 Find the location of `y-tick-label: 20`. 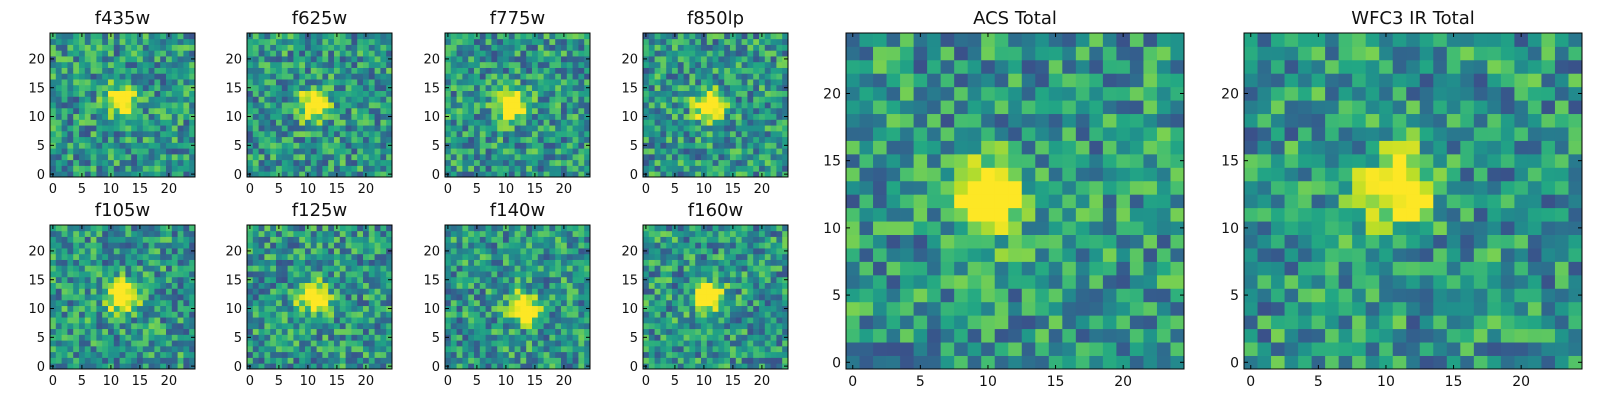

y-tick-label: 20 is located at coordinates (233, 252).